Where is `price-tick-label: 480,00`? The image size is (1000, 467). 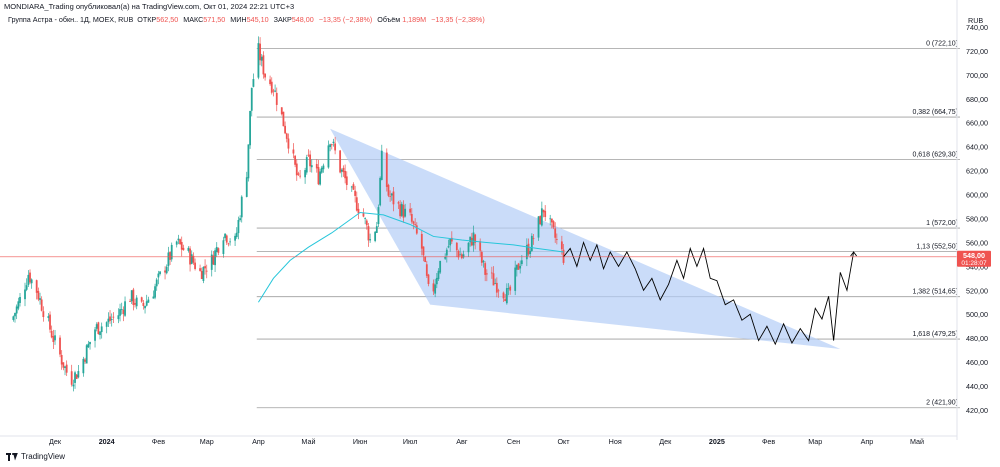 price-tick-label: 480,00 is located at coordinates (977, 338).